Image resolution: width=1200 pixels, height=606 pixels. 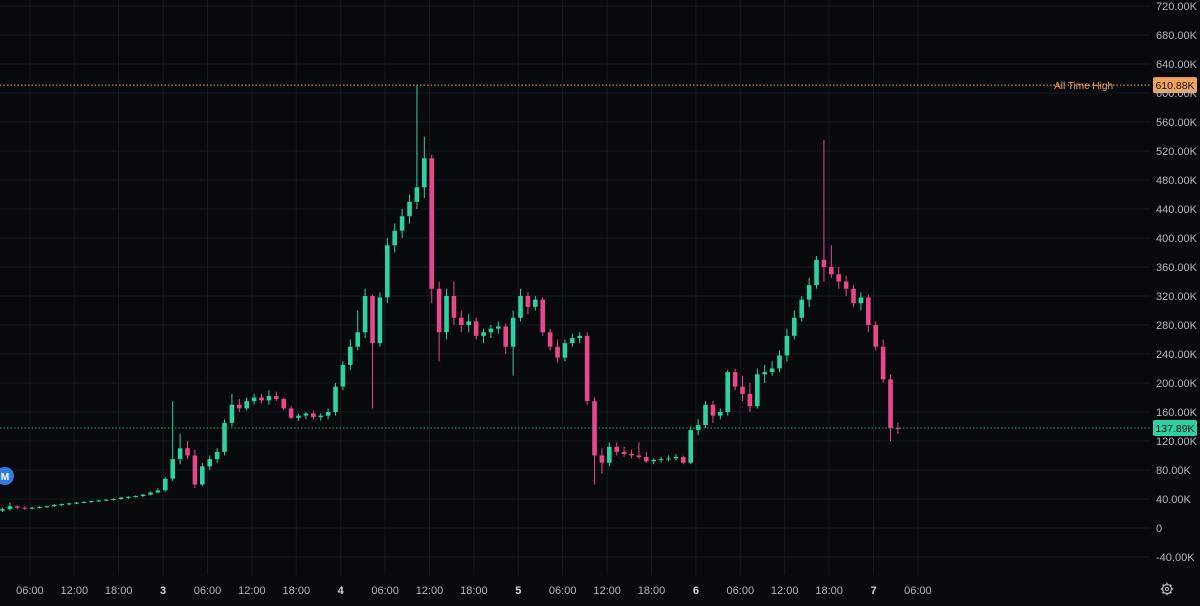 What do you see at coordinates (1177, 239) in the screenshot?
I see `y-tick-label: 400.00K` at bounding box center [1177, 239].